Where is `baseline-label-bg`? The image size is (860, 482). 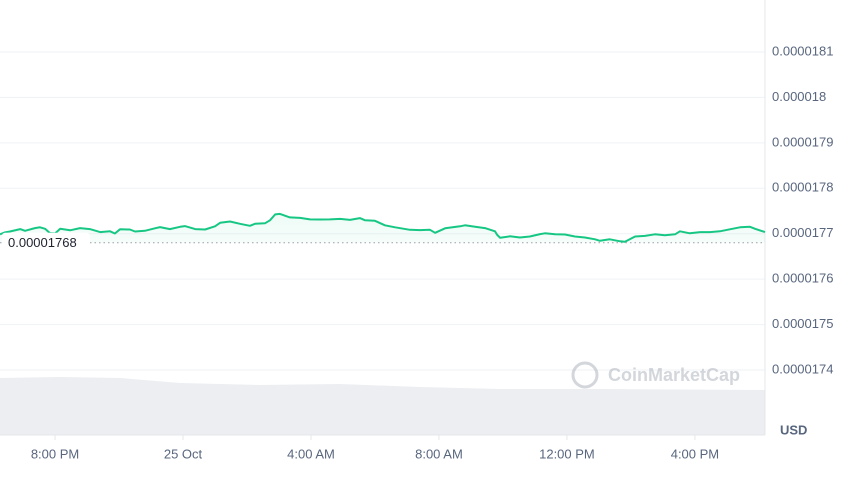
baseline-label-bg is located at coordinates (46, 242).